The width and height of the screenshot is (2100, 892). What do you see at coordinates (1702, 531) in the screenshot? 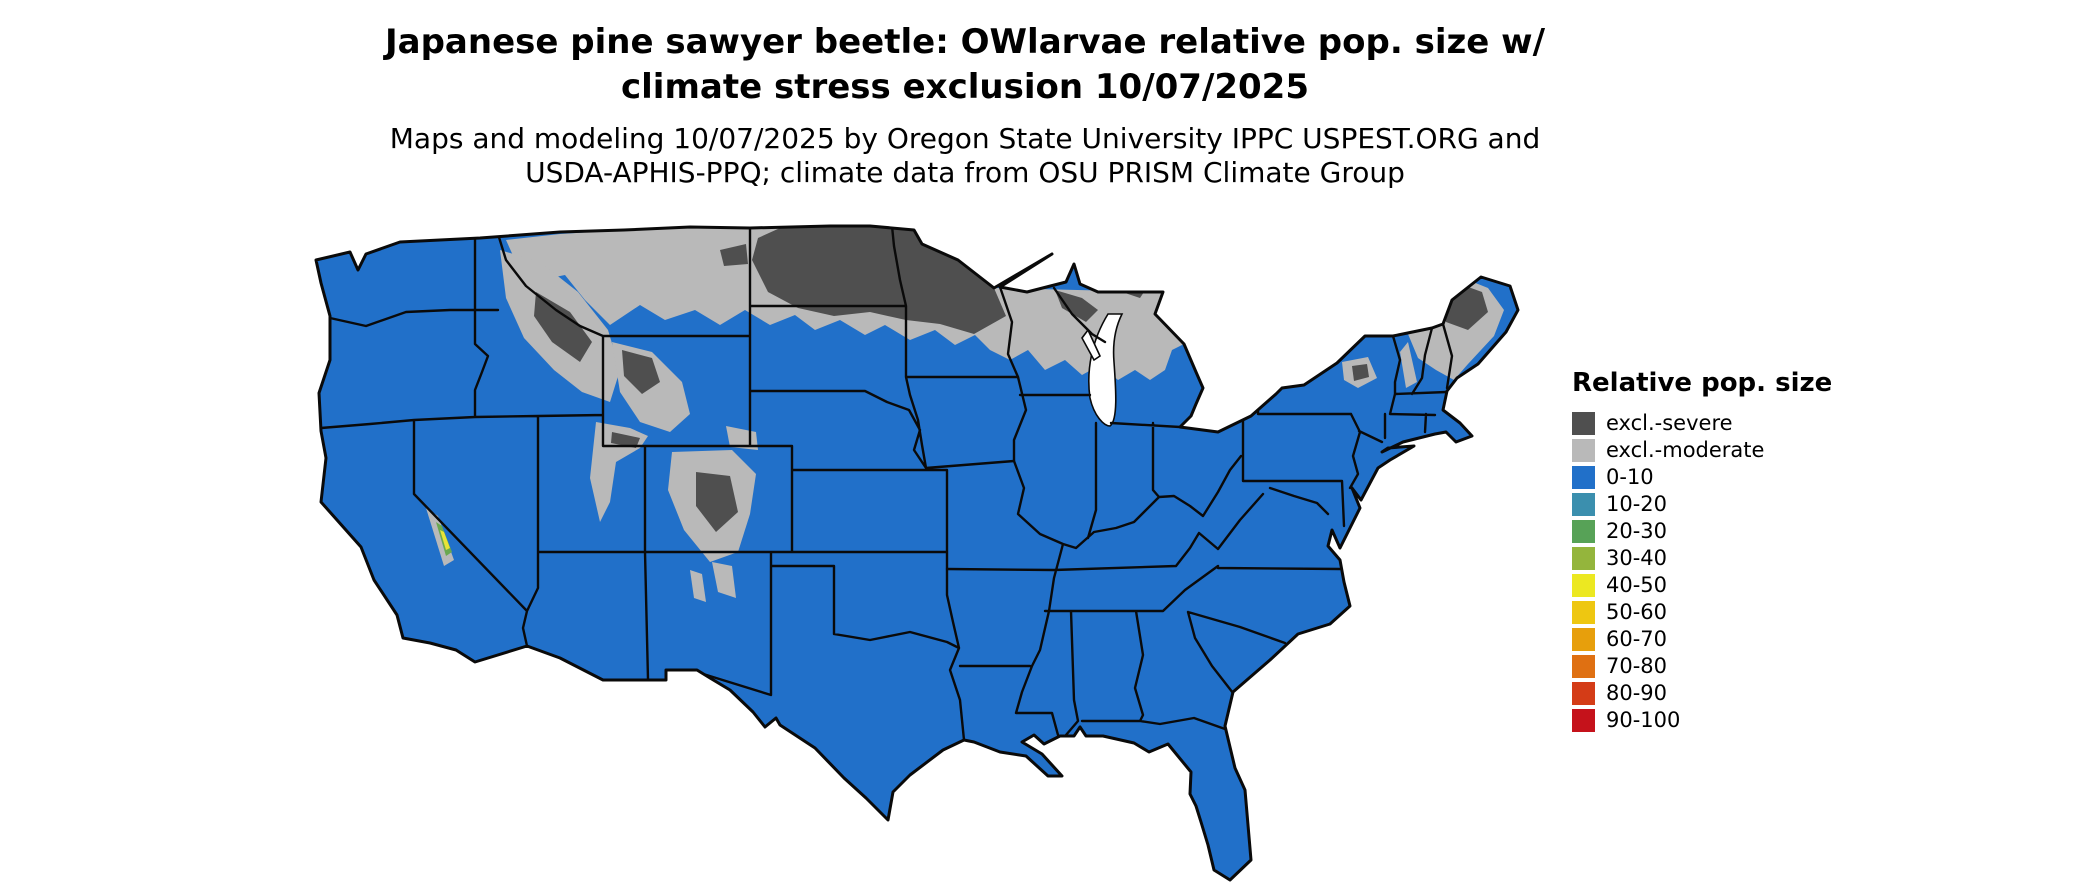
I see `legend-item: 20-30` at bounding box center [1702, 531].